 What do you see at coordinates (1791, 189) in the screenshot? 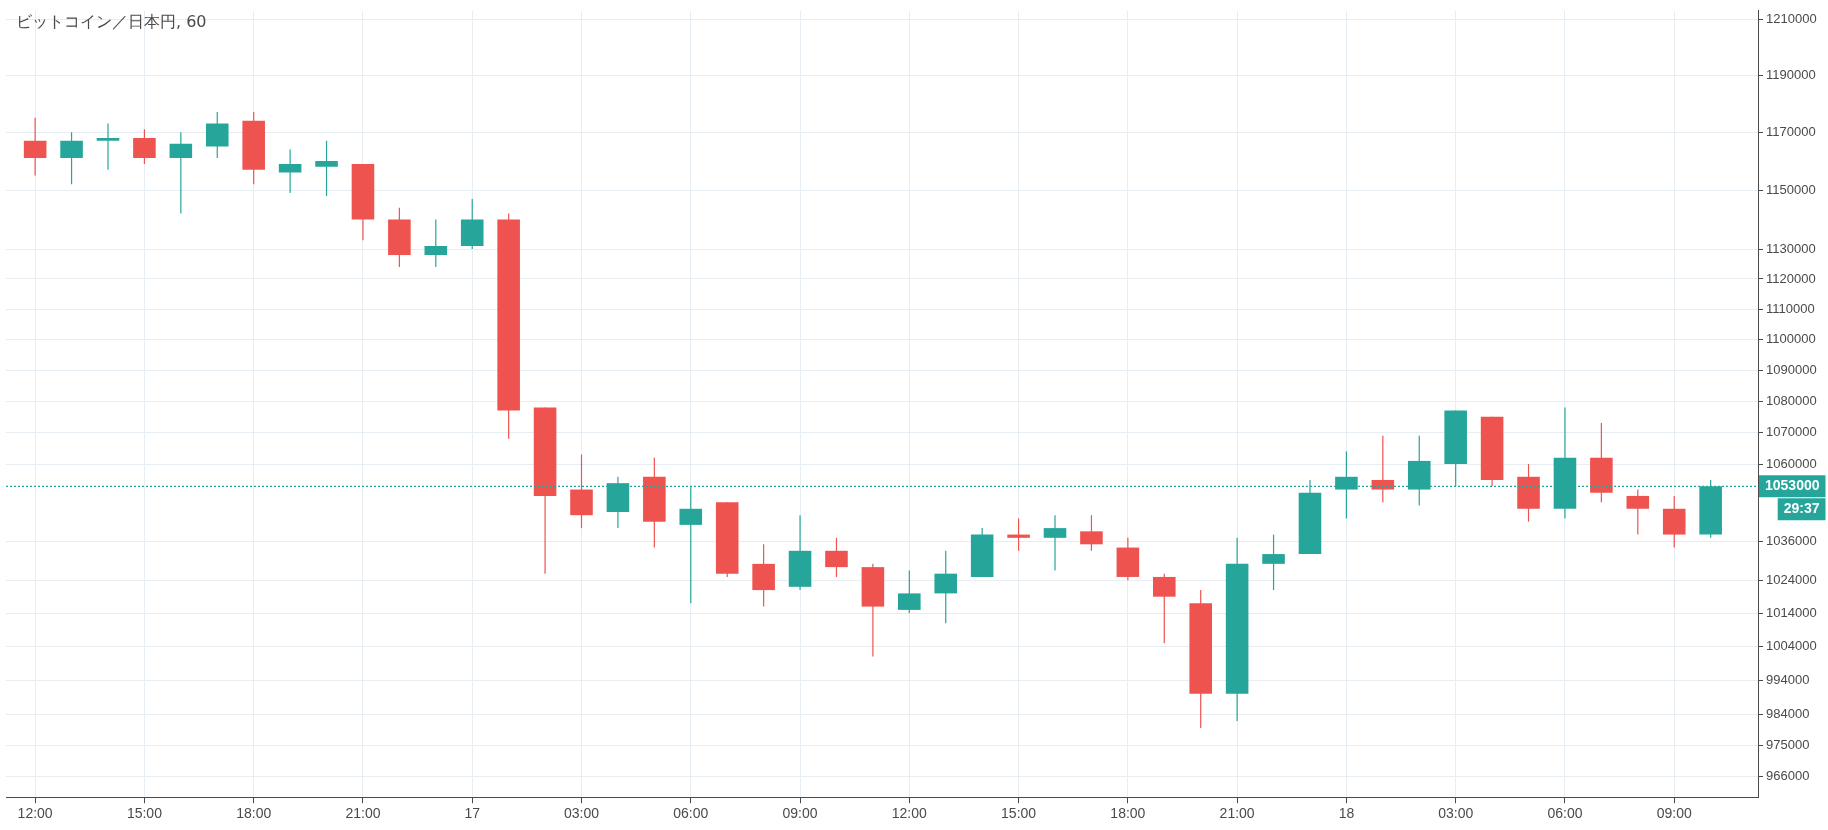
I see `y-tick-label: 1150000` at bounding box center [1791, 189].